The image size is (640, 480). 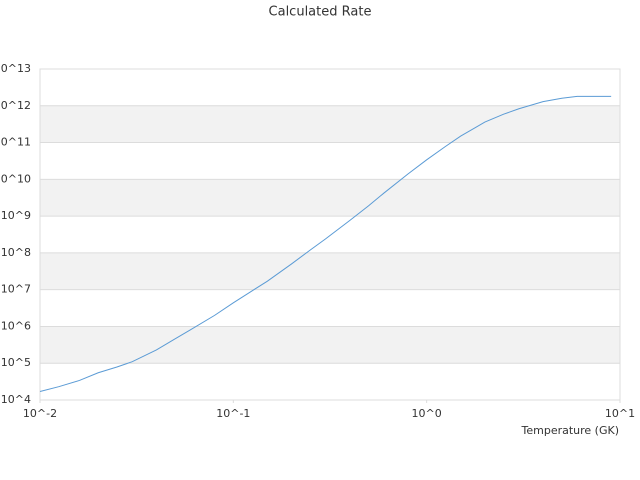 What do you see at coordinates (320, 12) in the screenshot?
I see `chart-title: Calculated Rate` at bounding box center [320, 12].